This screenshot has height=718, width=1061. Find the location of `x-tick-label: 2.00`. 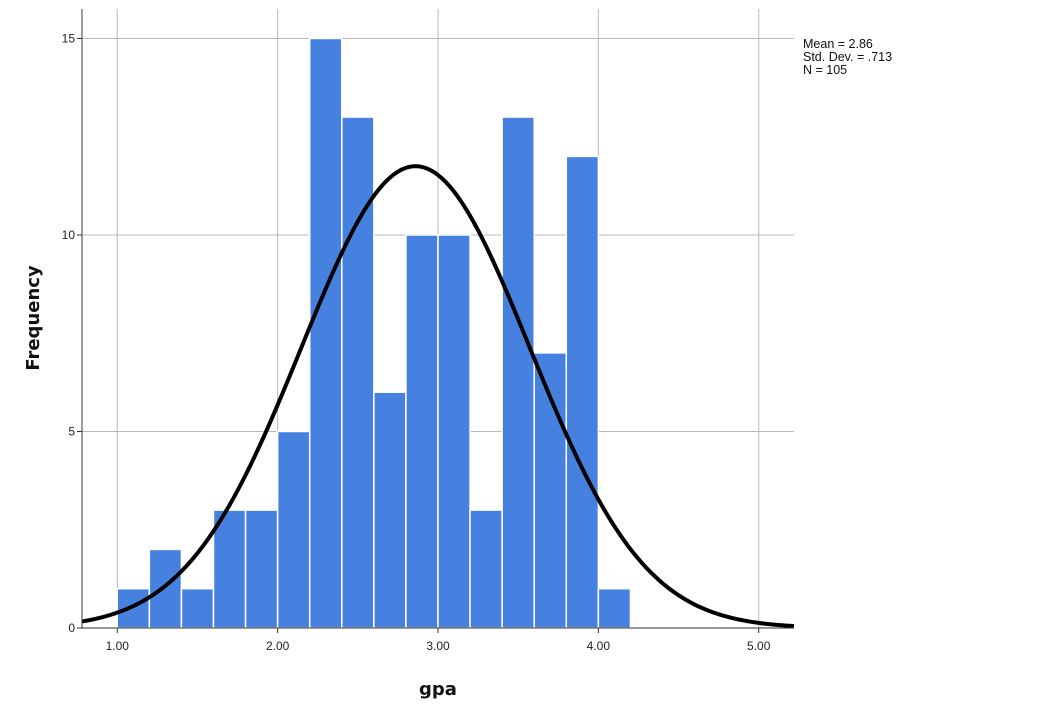

x-tick-label: 2.00 is located at coordinates (278, 646).